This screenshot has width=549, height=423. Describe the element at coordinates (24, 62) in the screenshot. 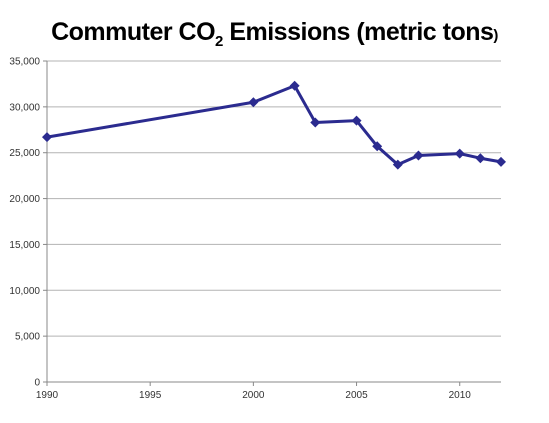

I see `y-tick-label: 35,000` at that location.